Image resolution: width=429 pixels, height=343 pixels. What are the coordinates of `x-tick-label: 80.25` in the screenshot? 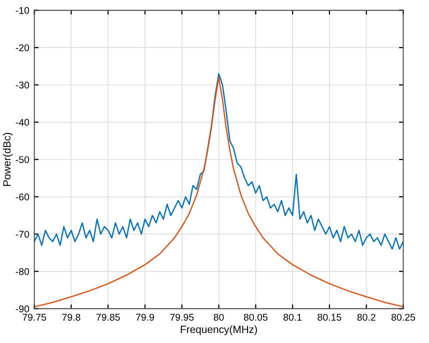 It's located at (404, 317).